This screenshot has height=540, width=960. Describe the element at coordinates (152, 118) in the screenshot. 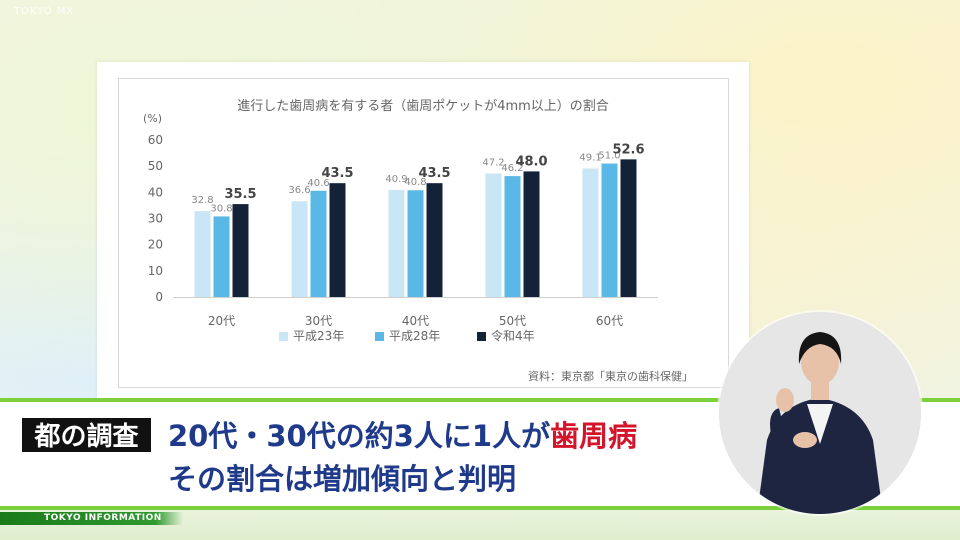

I see `y-axis-unit: (%)` at that location.